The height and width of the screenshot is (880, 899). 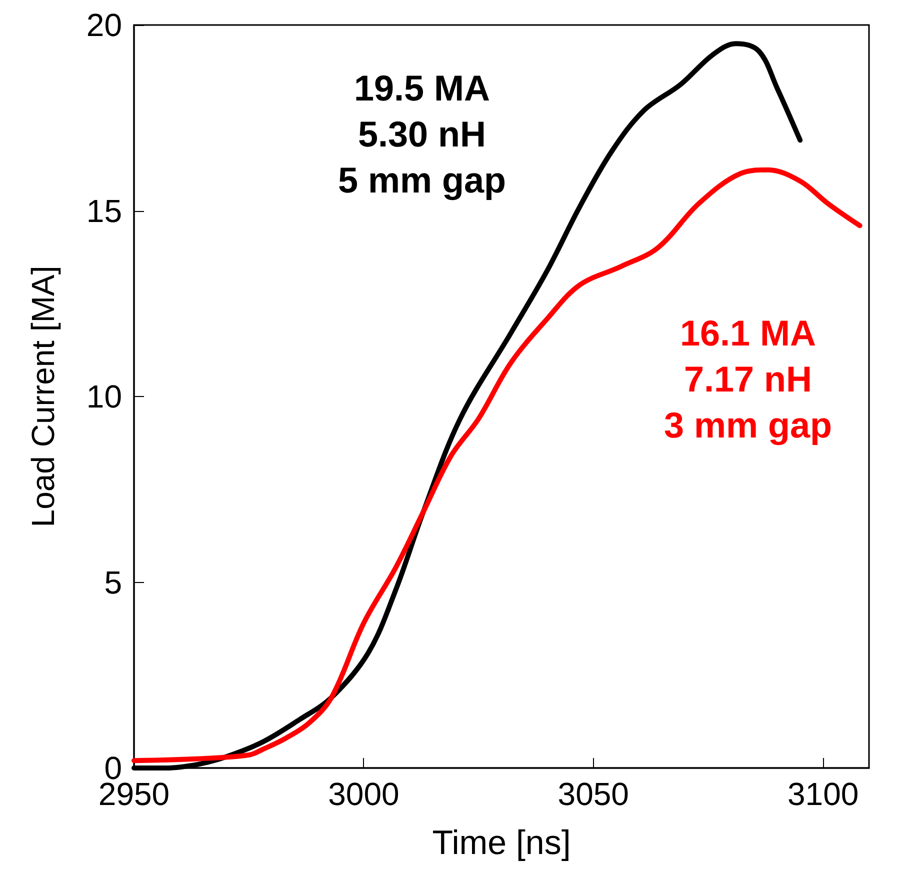 What do you see at coordinates (364, 794) in the screenshot?
I see `x-tick-label: 3000` at bounding box center [364, 794].